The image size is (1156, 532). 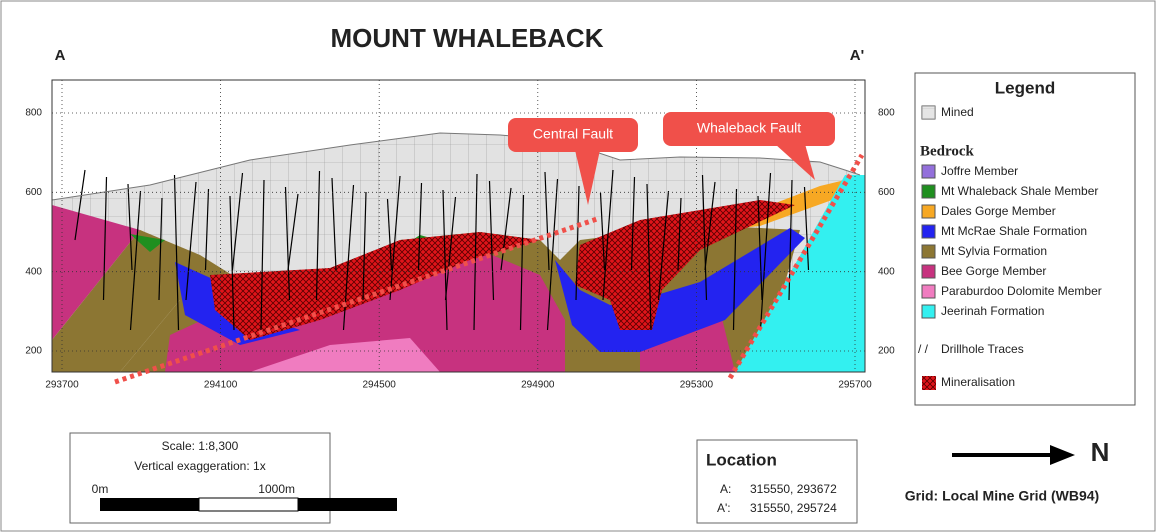 I want to click on title: MOUNT WHALEBACK, so click(x=467, y=38).